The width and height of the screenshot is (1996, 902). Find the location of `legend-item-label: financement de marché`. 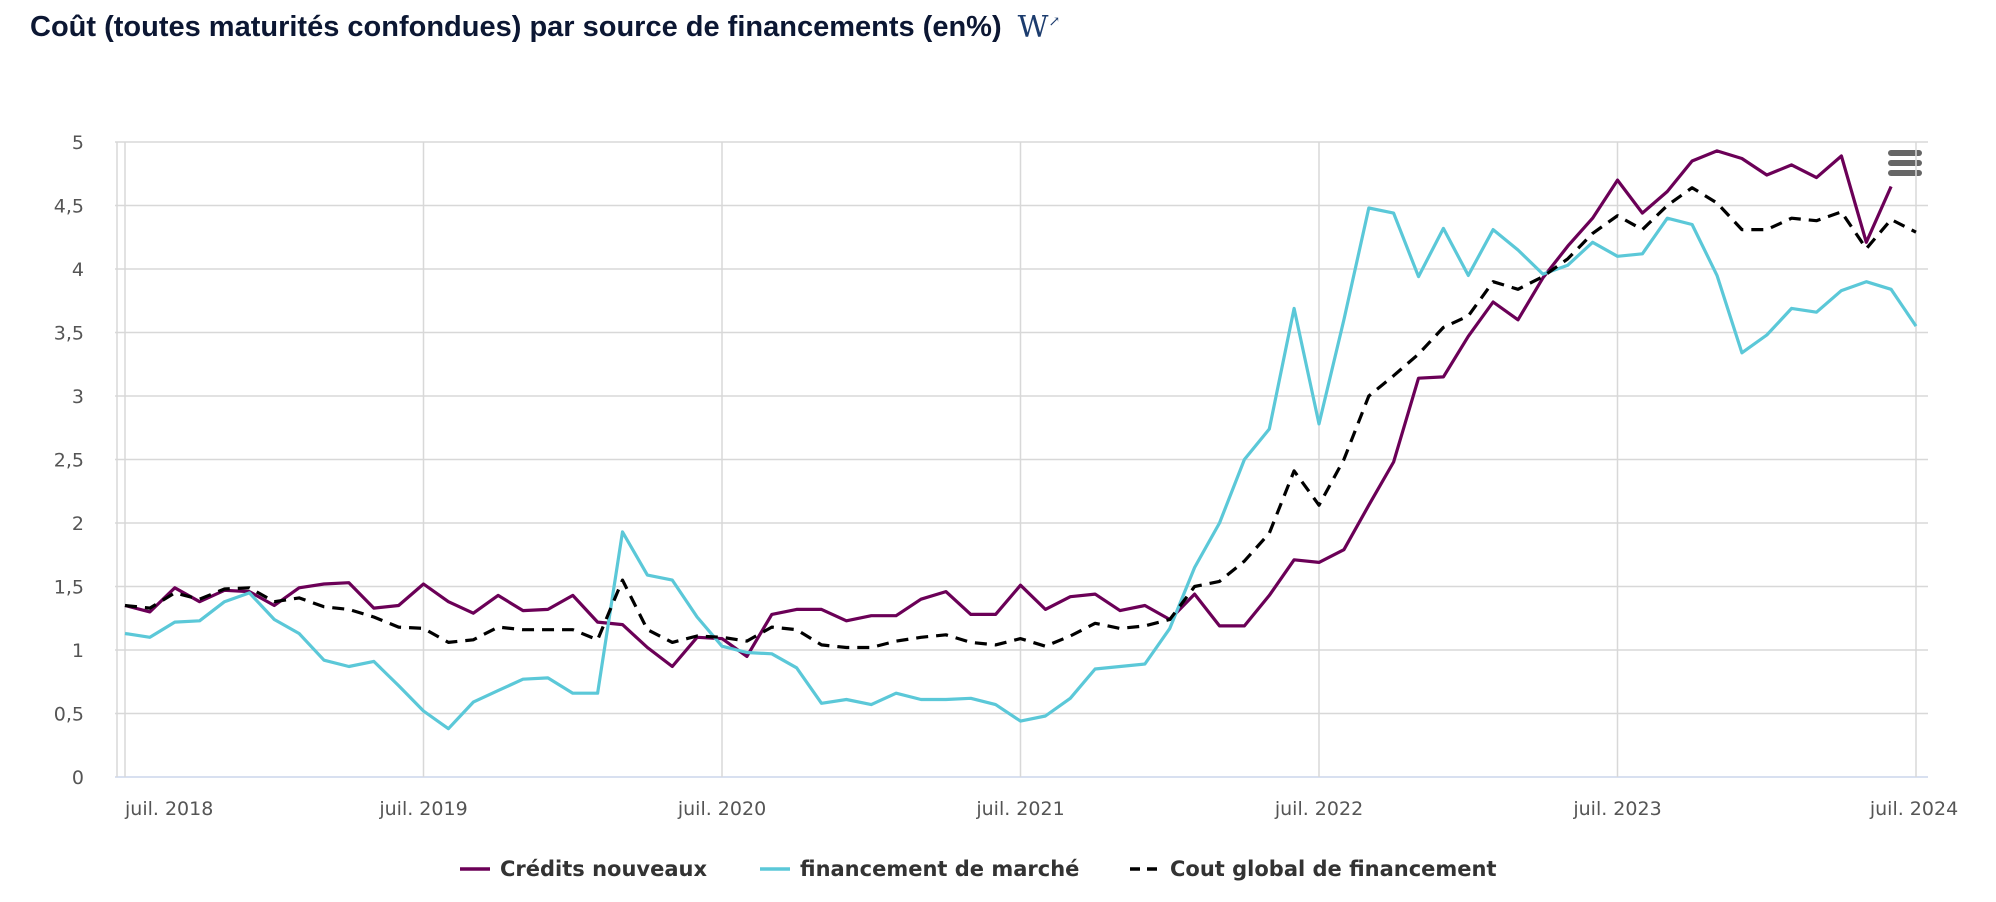

legend-item-label: financement de marché is located at coordinates (939, 869).